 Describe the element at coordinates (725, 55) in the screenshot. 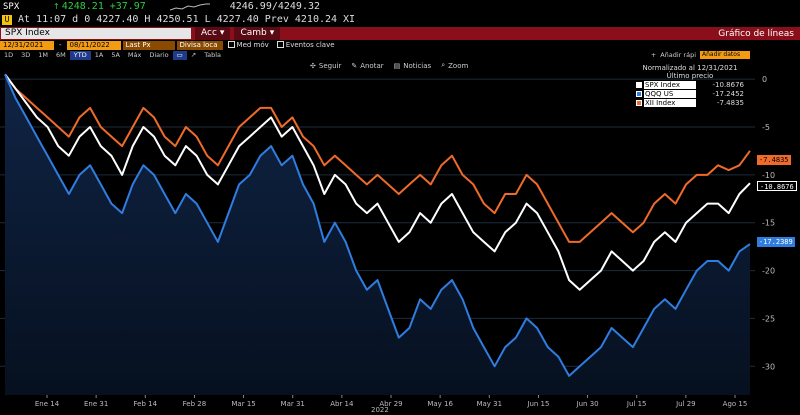

I see `quick-add-input: Añadir datos` at that location.